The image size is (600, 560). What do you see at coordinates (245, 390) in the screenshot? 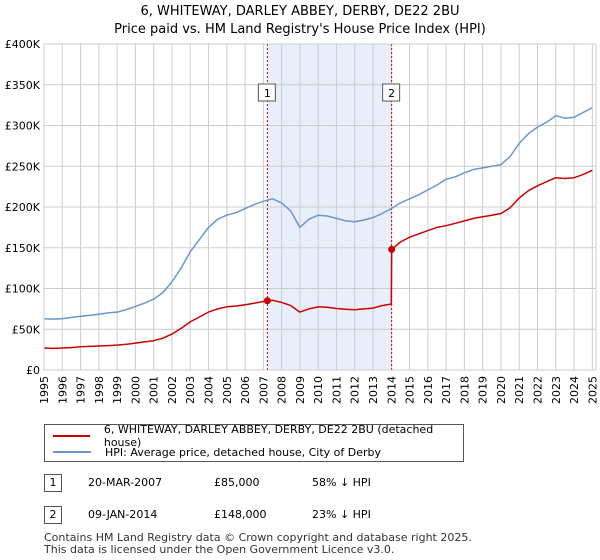
I see `x-tick-label: 2006` at bounding box center [245, 390].